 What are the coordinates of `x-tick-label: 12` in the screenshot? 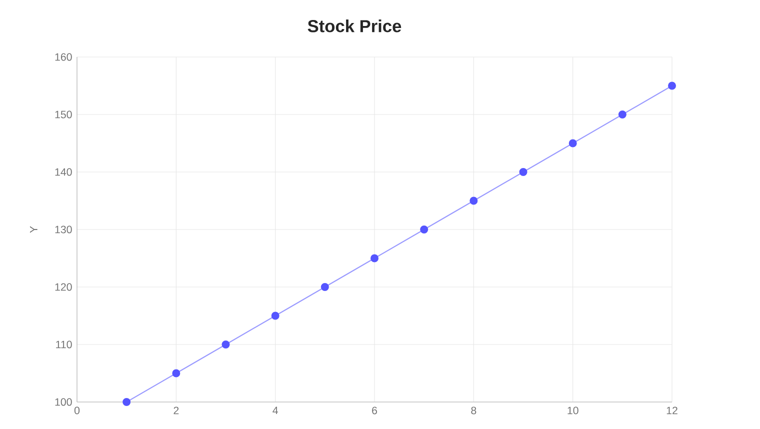 It's located at (672, 410).